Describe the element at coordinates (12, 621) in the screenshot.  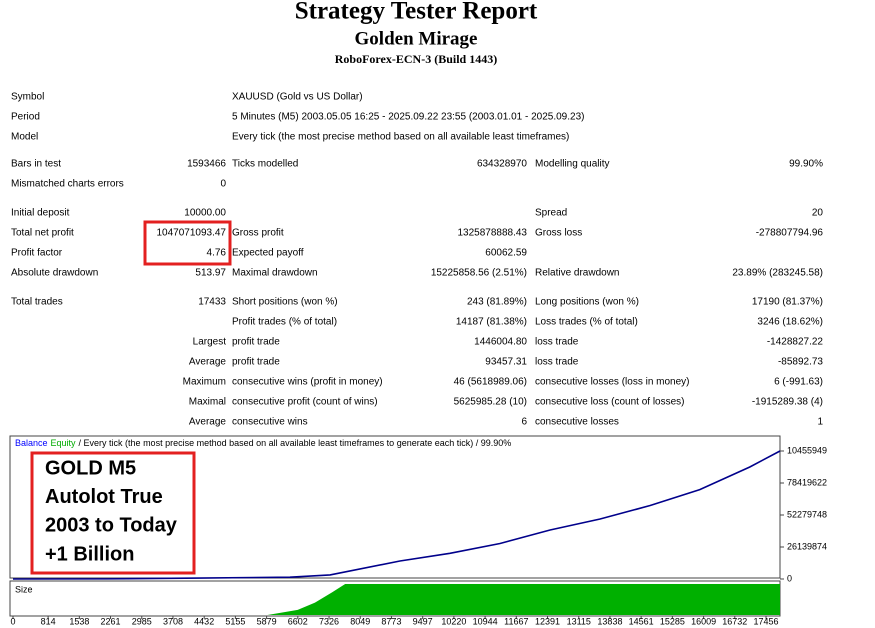
I see `x-tick-label: 0` at that location.